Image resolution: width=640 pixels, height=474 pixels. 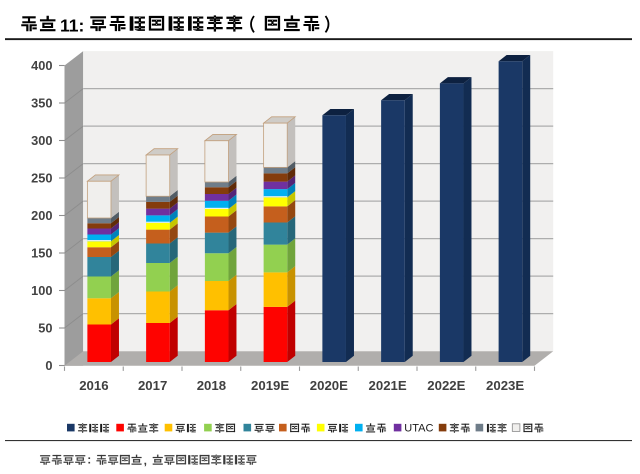 What do you see at coordinates (388, 385) in the screenshot?
I see `svg-text: 2021E` at bounding box center [388, 385].